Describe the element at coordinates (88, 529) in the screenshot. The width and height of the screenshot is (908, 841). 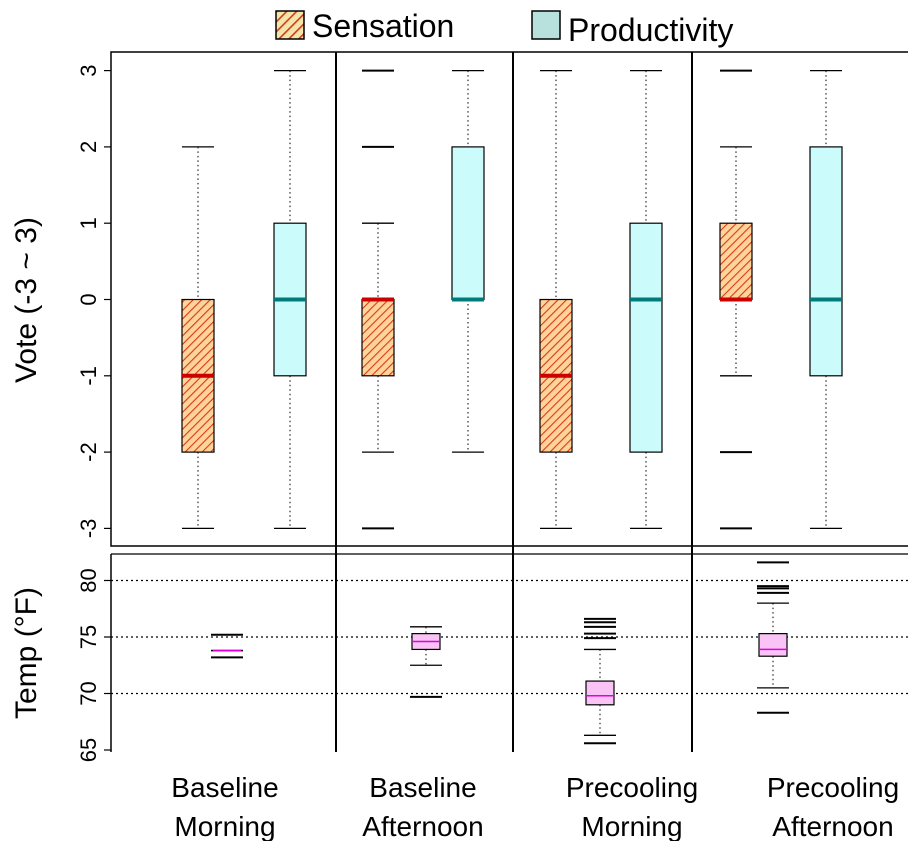
I see `y-tick-label: -3` at that location.